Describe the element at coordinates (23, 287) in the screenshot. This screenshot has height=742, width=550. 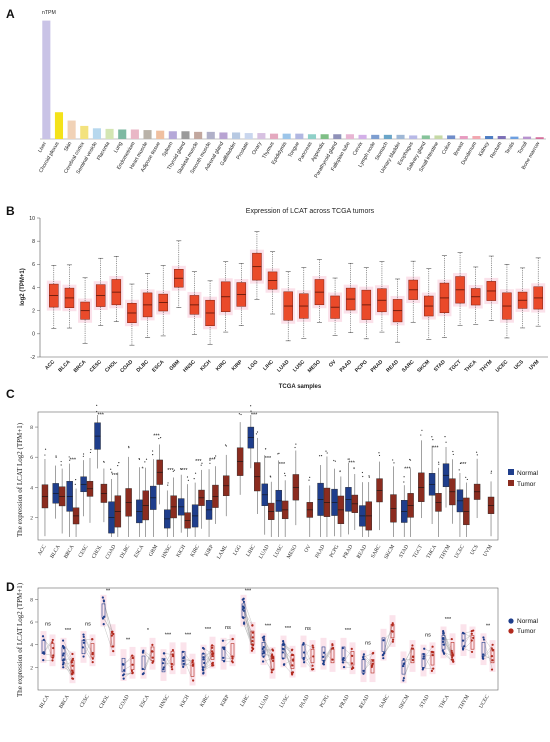
I see `panel-b-ylabel: log2 (TPM+1)` at that location.